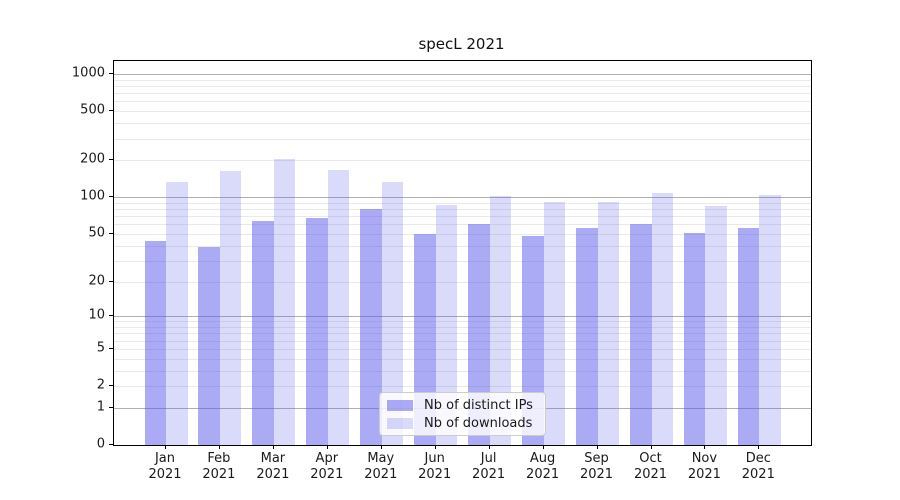 The image size is (900, 500). I want to click on y-axis-tick-label: 50, so click(96, 233).